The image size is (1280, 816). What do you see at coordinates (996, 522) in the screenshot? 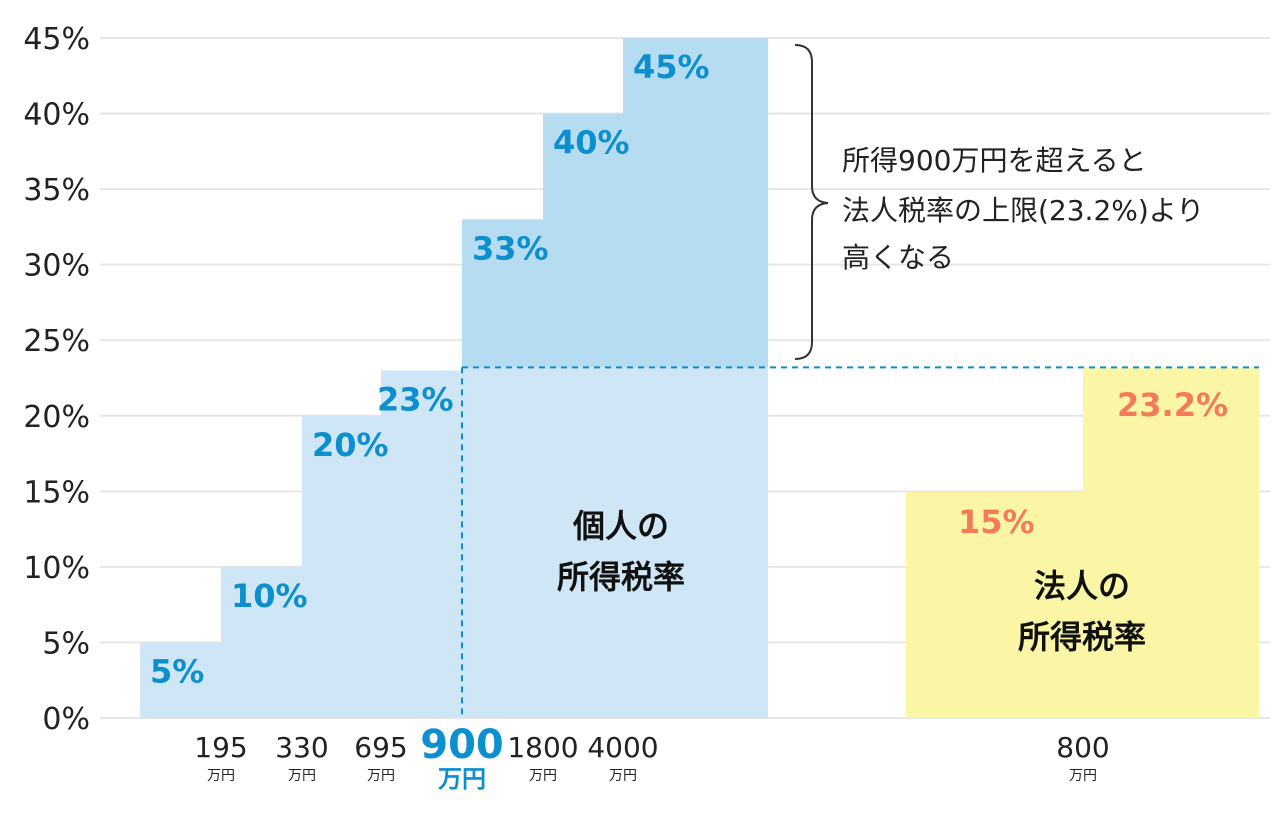
I see `corporate-bar-label: 15%` at bounding box center [996, 522].